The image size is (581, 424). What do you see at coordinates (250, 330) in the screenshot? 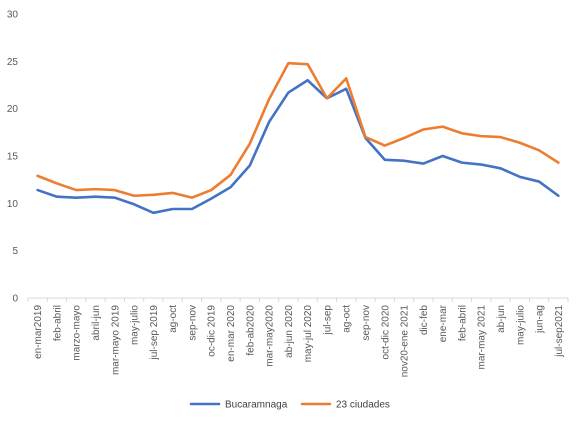
I see `x-tick-label: feb-ab2020` at bounding box center [250, 330].